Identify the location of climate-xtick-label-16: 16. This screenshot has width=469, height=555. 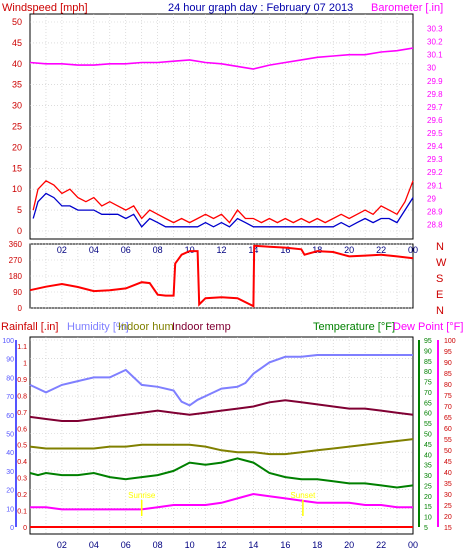
(285, 545).